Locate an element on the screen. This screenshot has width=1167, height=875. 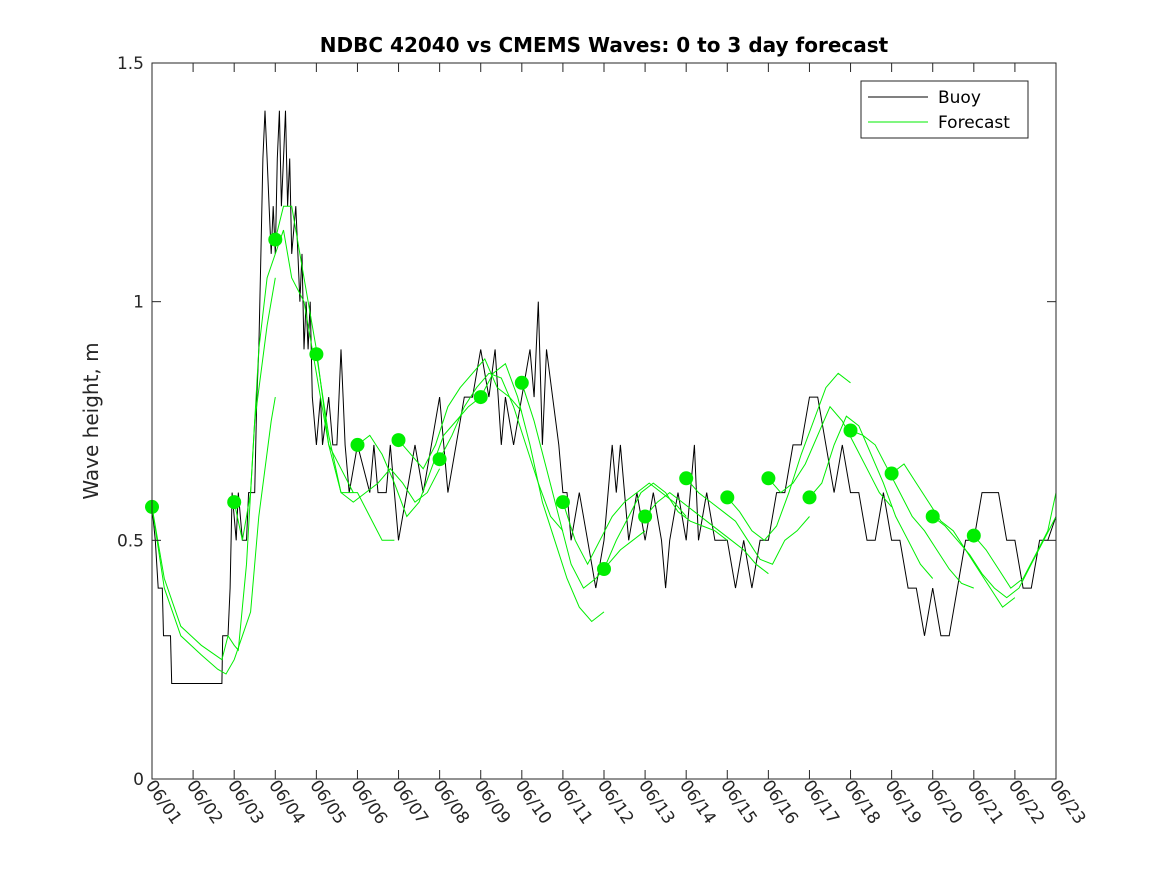
y-tick-label: 1.5 is located at coordinates (130, 64).